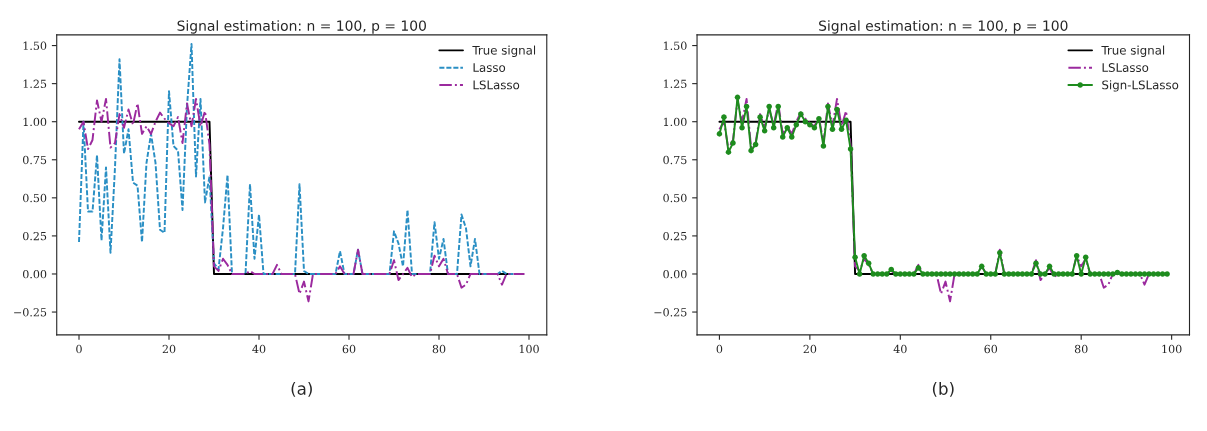 The width and height of the screenshot is (1207, 431). I want to click on text: (a), so click(301, 389).